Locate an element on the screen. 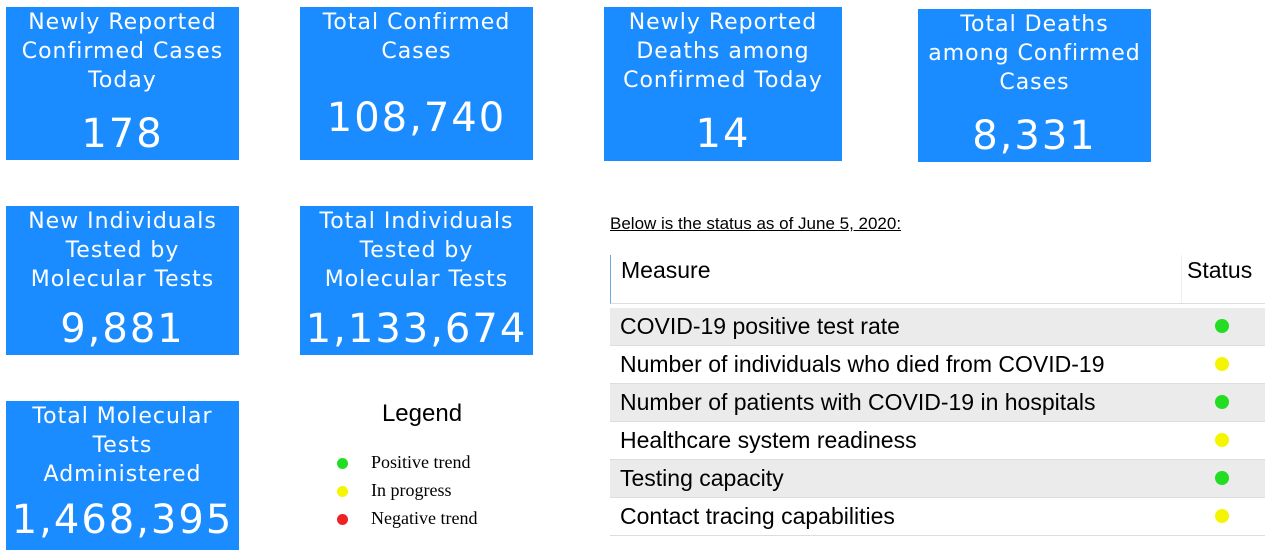 Image resolution: width=1269 pixels, height=555 pixels. measure-cell: Healthcare system readiness is located at coordinates (768, 440).